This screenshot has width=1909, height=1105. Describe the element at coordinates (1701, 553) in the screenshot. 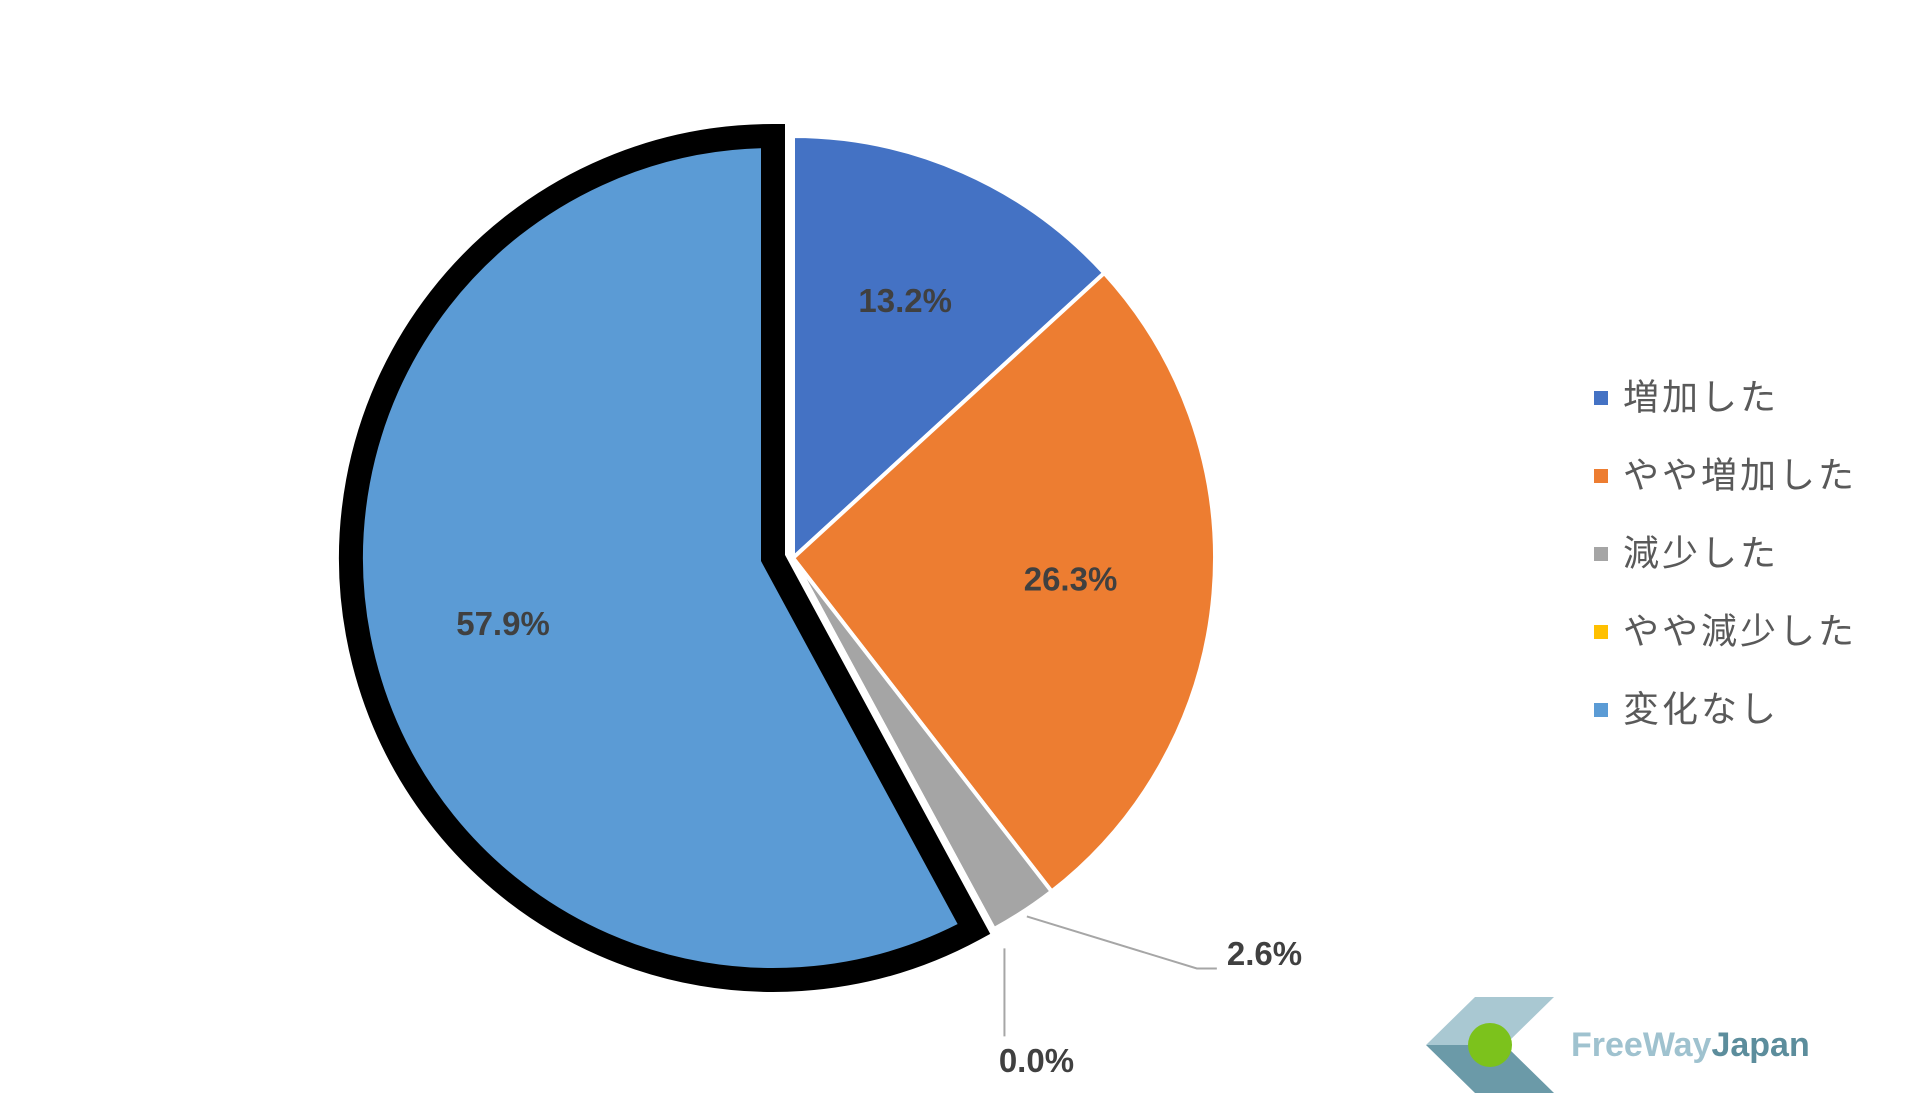

I see `legend-label: 減少した` at that location.